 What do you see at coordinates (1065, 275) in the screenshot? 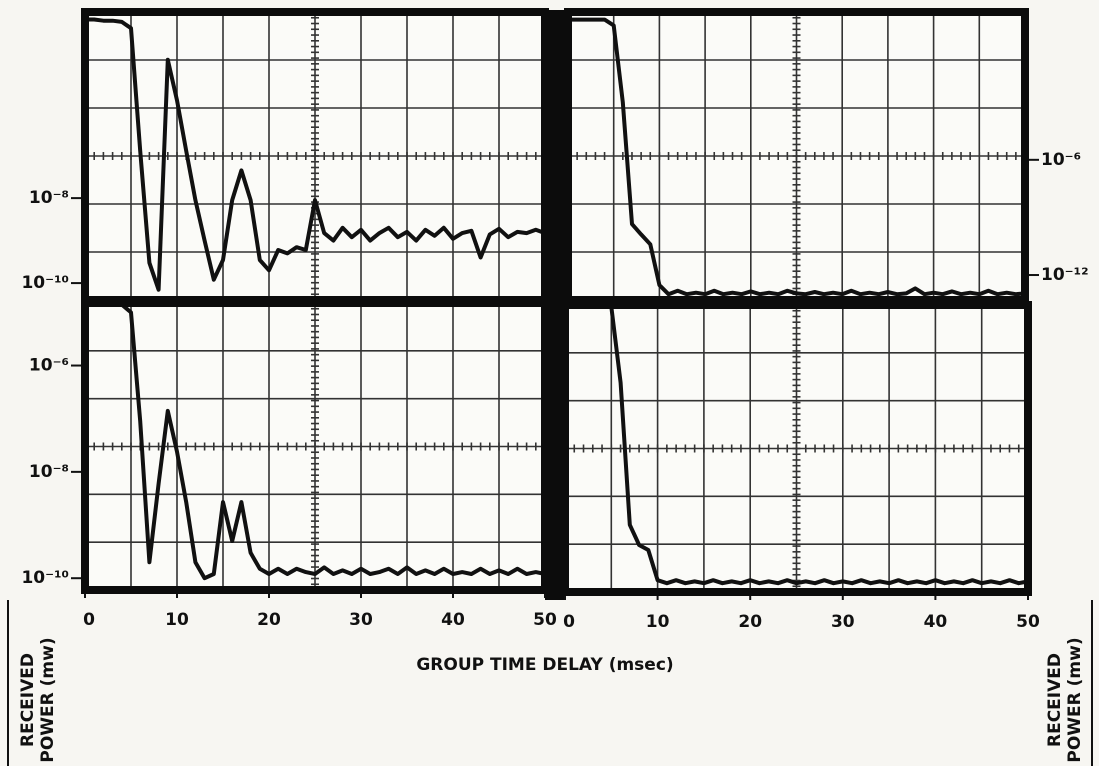
I see `y-tick-label: 10⁻¹²` at bounding box center [1065, 275].